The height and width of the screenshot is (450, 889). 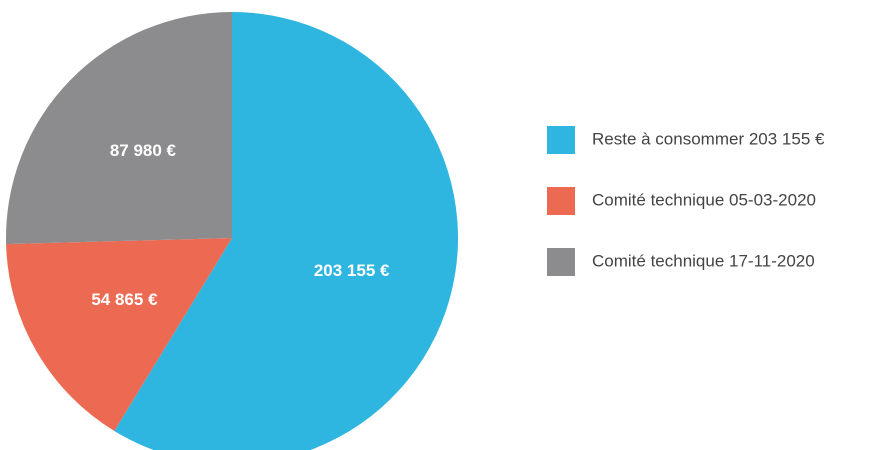 I want to click on value-label: 54 865 €, so click(x=124, y=299).